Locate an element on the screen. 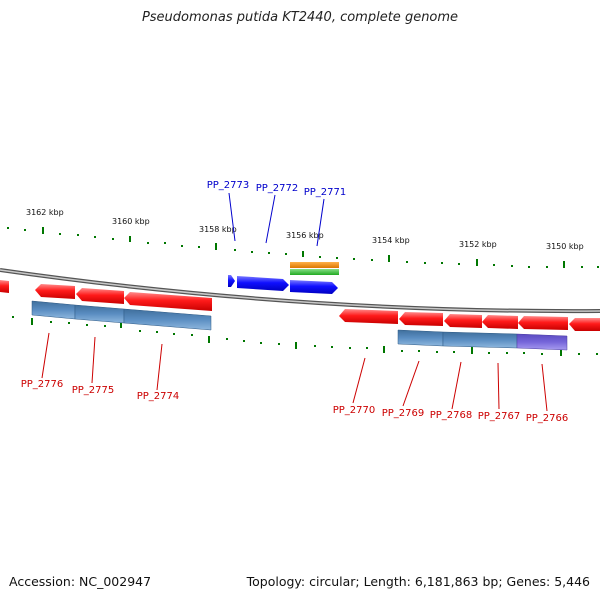 The width and height of the screenshot is (600, 600). gene-arrow-pp2772 is located at coordinates (263, 283).